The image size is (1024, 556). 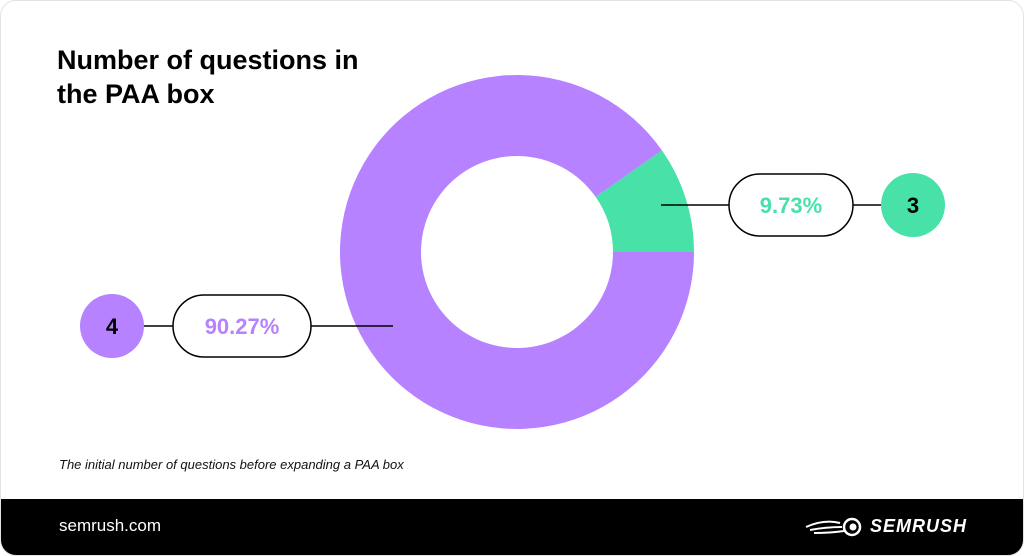 I want to click on fireball-icon, so click(x=833, y=526).